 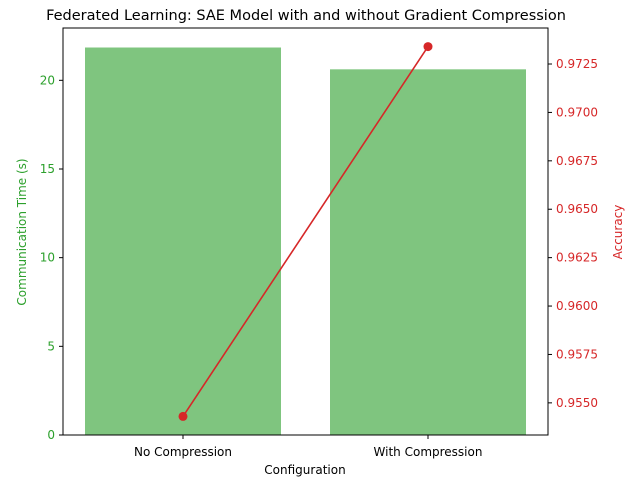 What do you see at coordinates (577, 306) in the screenshot?
I see `y-right-tick-label: 0.9600` at bounding box center [577, 306].